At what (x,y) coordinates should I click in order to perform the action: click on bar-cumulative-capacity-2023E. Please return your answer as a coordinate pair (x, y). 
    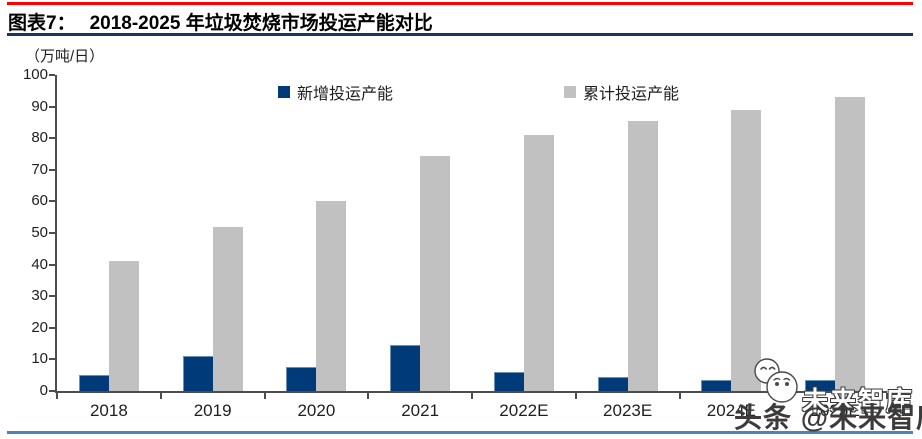
    Looking at the image, I should click on (642, 255).